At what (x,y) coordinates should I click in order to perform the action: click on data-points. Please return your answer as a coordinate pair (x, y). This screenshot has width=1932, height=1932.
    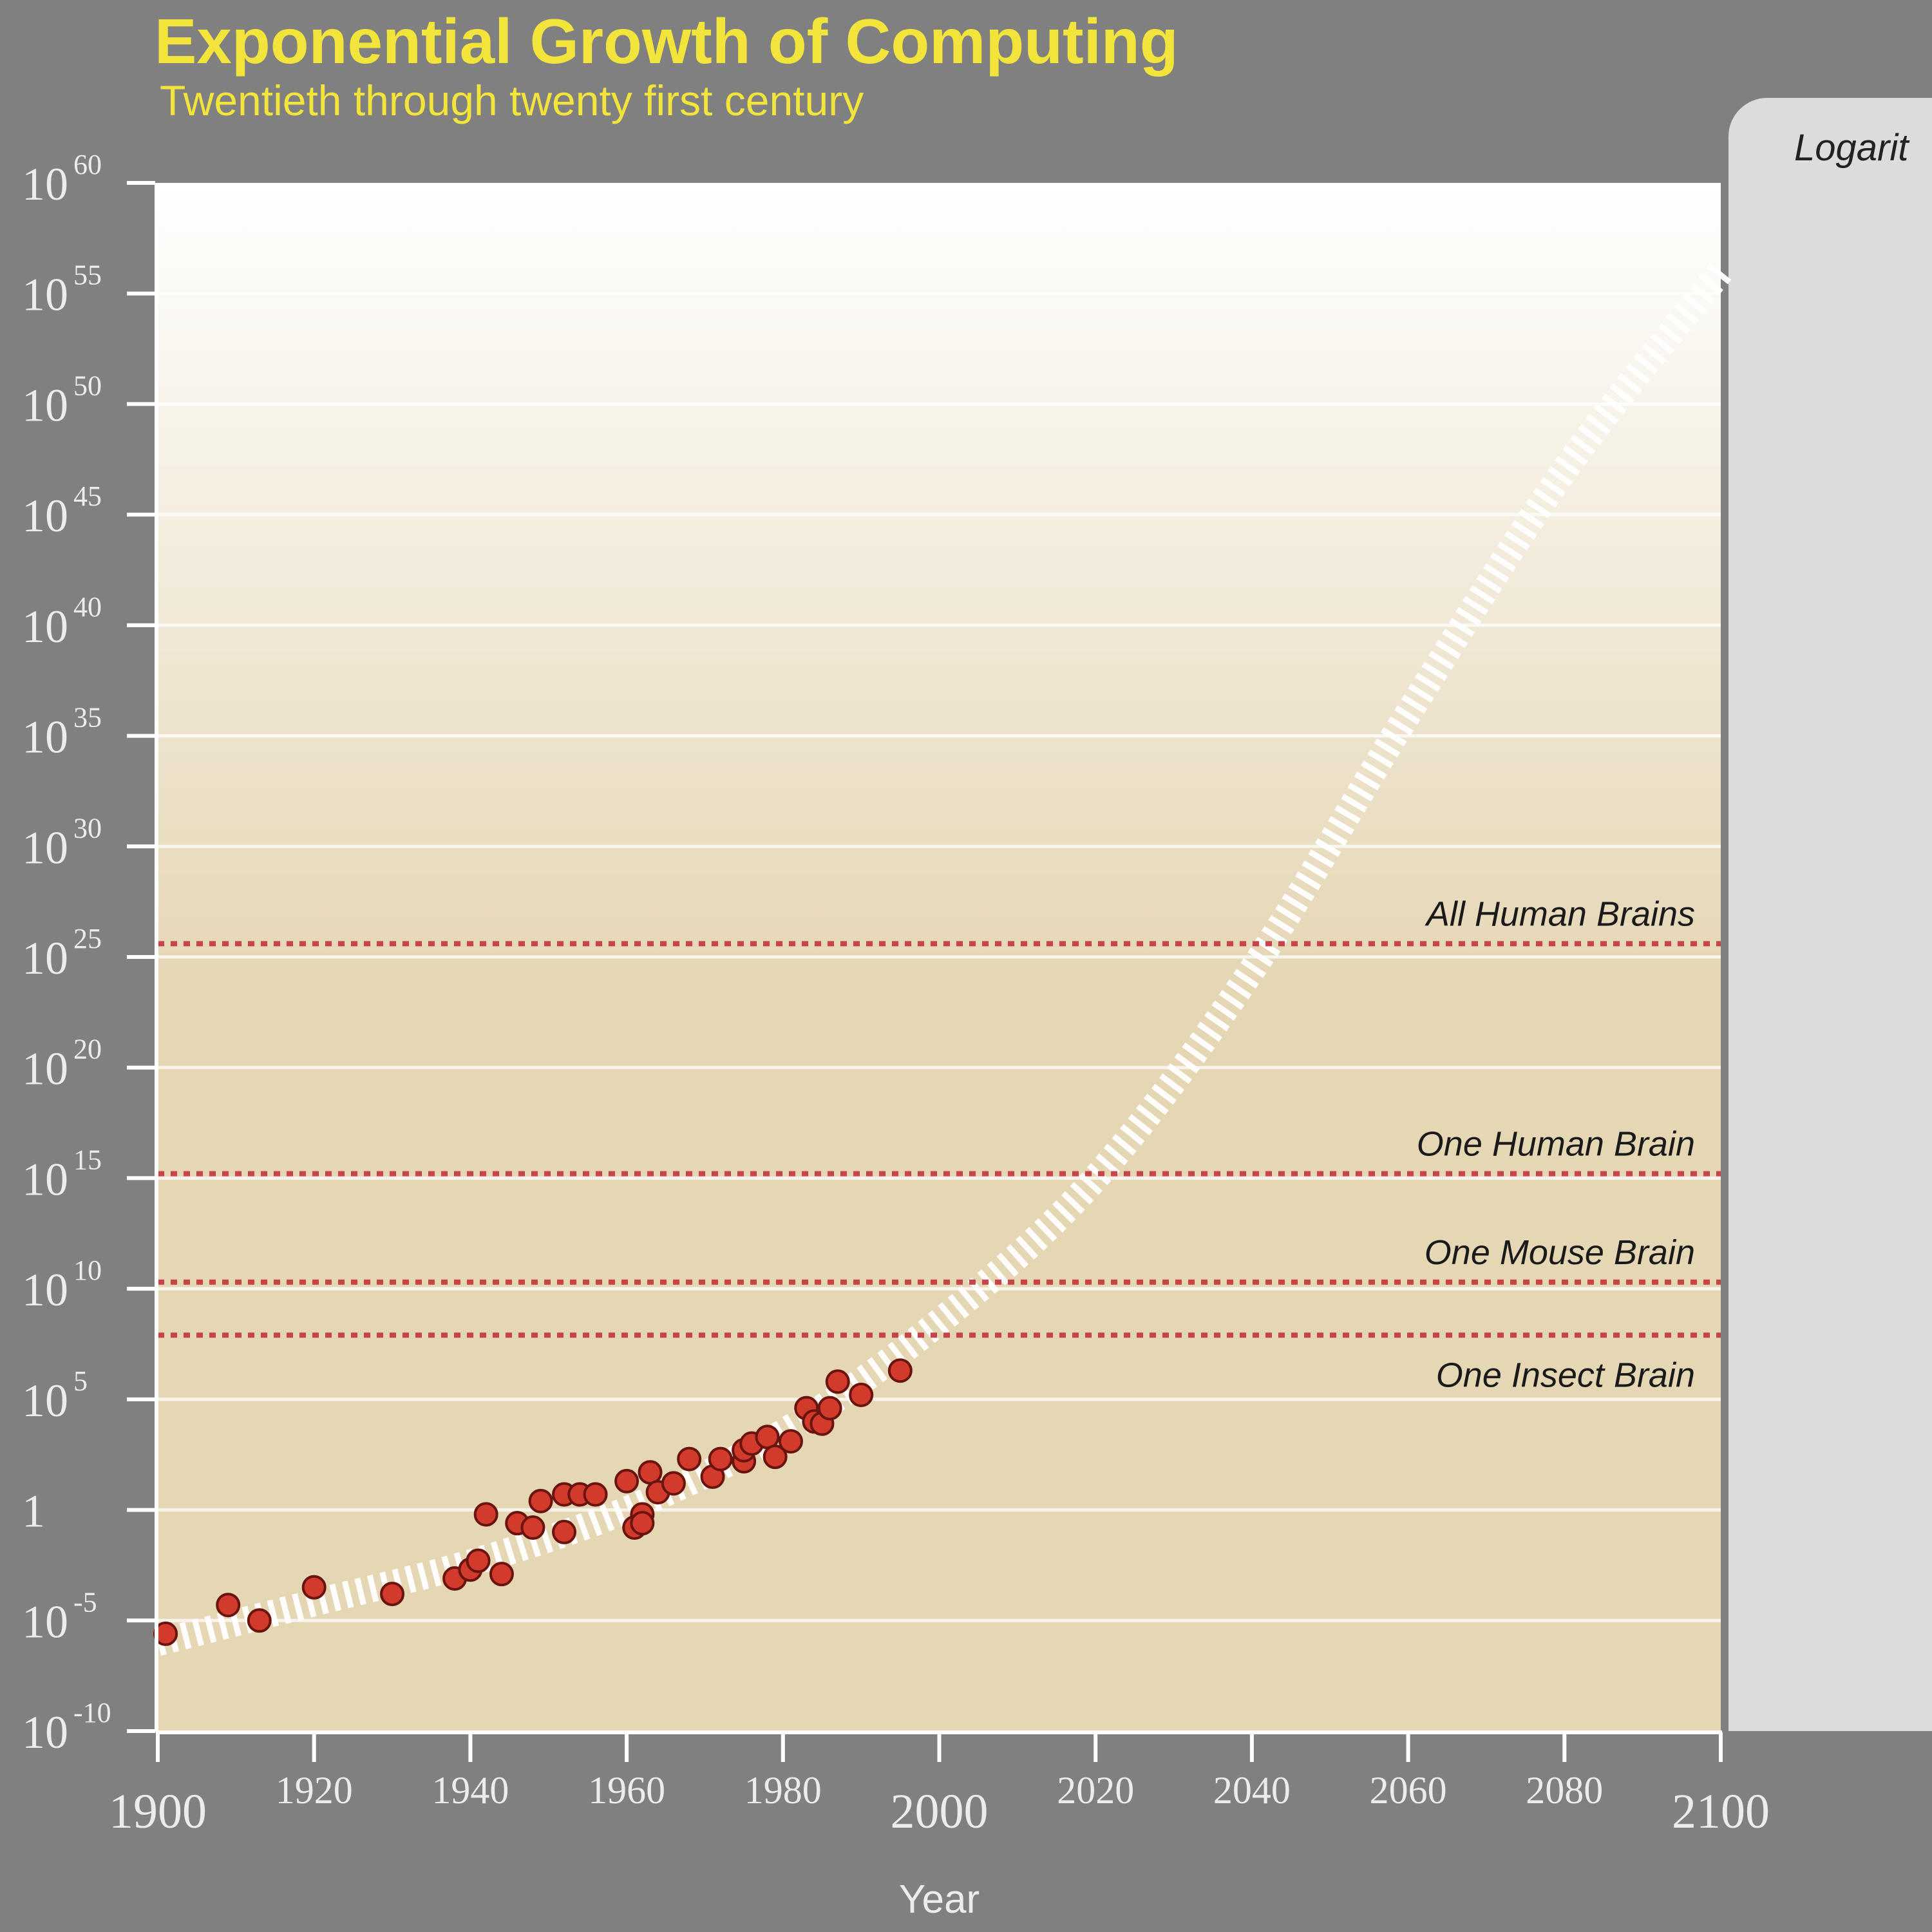
    Looking at the image, I should click on (533, 1502).